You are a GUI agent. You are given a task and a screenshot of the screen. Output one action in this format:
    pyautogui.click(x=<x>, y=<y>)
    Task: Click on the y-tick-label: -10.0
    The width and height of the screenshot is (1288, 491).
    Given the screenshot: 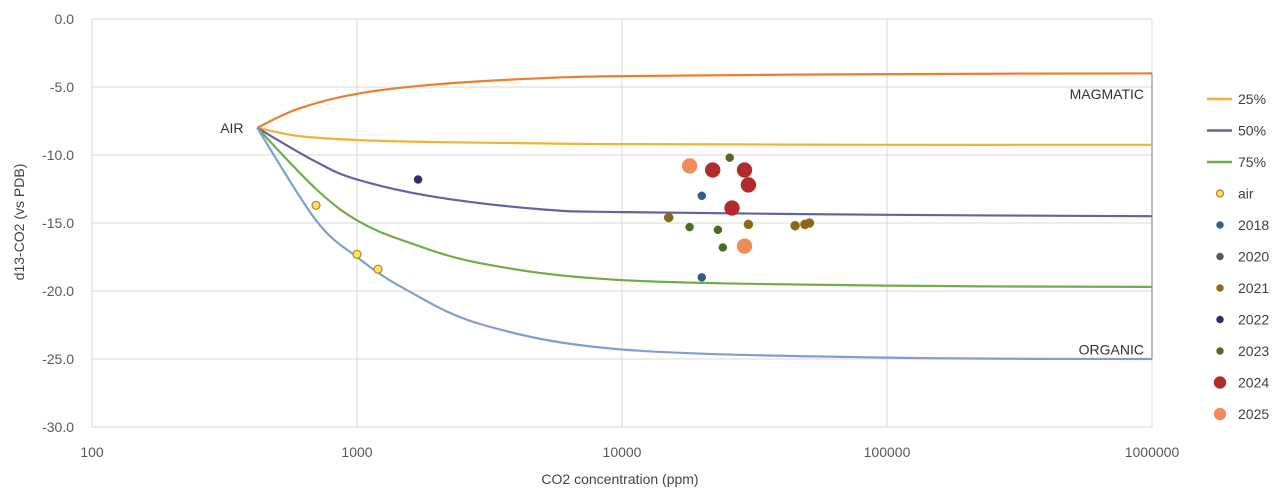 What is the action you would take?
    pyautogui.click(x=58, y=155)
    